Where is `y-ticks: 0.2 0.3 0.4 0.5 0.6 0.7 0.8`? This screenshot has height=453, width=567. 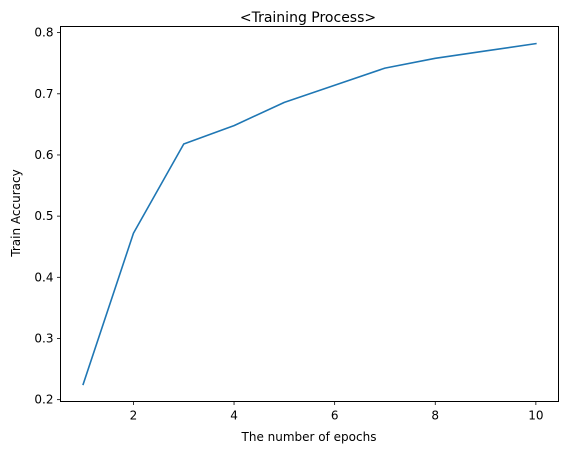 y-ticks: 0.2 0.3 0.4 0.5 0.6 0.7 0.8 is located at coordinates (47, 216).